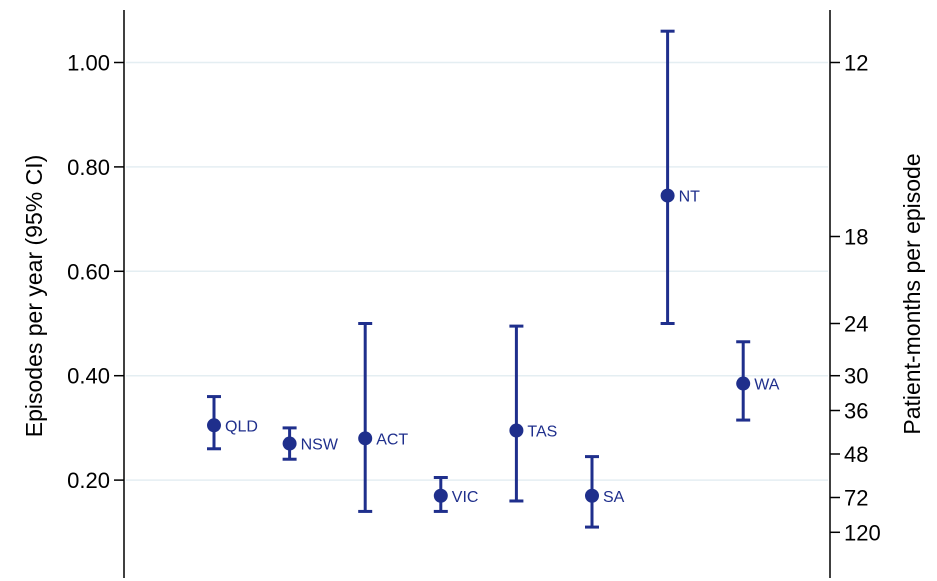  Describe the element at coordinates (88, 480) in the screenshot. I see `y-tick-label: 0.20` at that location.